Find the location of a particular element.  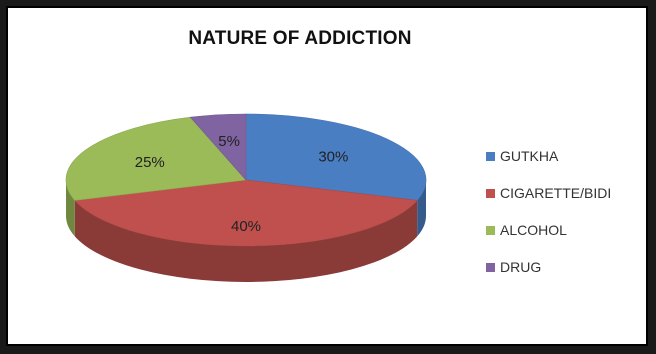

legend-item-drug: DRUG is located at coordinates (548, 267).